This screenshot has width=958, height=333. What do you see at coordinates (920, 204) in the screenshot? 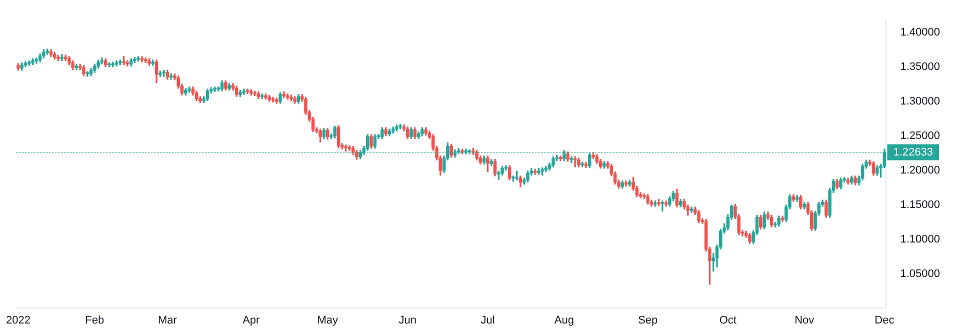
I see `y-tick-label: 1.15000` at bounding box center [920, 204].